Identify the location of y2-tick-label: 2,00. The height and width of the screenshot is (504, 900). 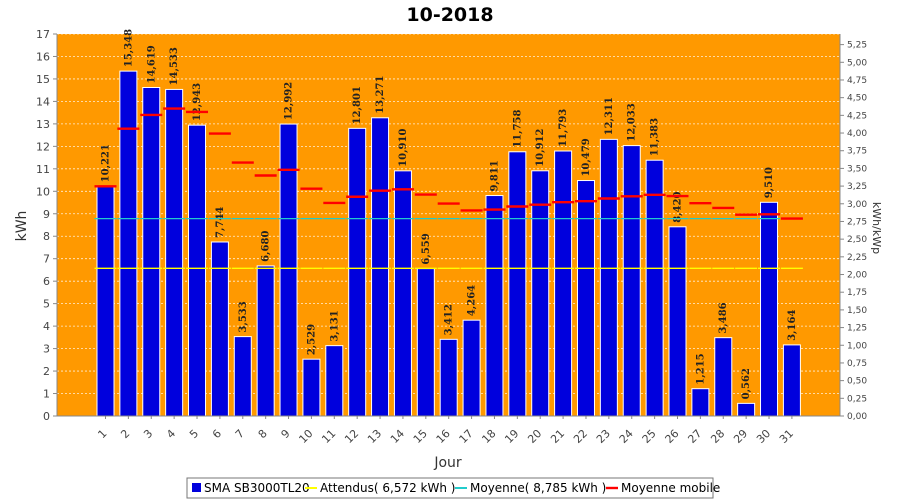
(857, 276).